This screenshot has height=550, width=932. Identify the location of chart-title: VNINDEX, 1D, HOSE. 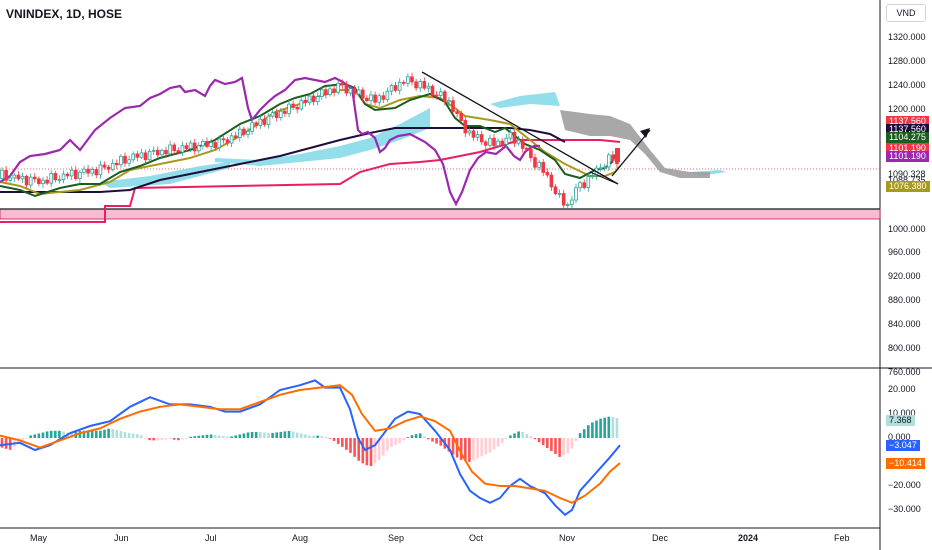
(64, 14).